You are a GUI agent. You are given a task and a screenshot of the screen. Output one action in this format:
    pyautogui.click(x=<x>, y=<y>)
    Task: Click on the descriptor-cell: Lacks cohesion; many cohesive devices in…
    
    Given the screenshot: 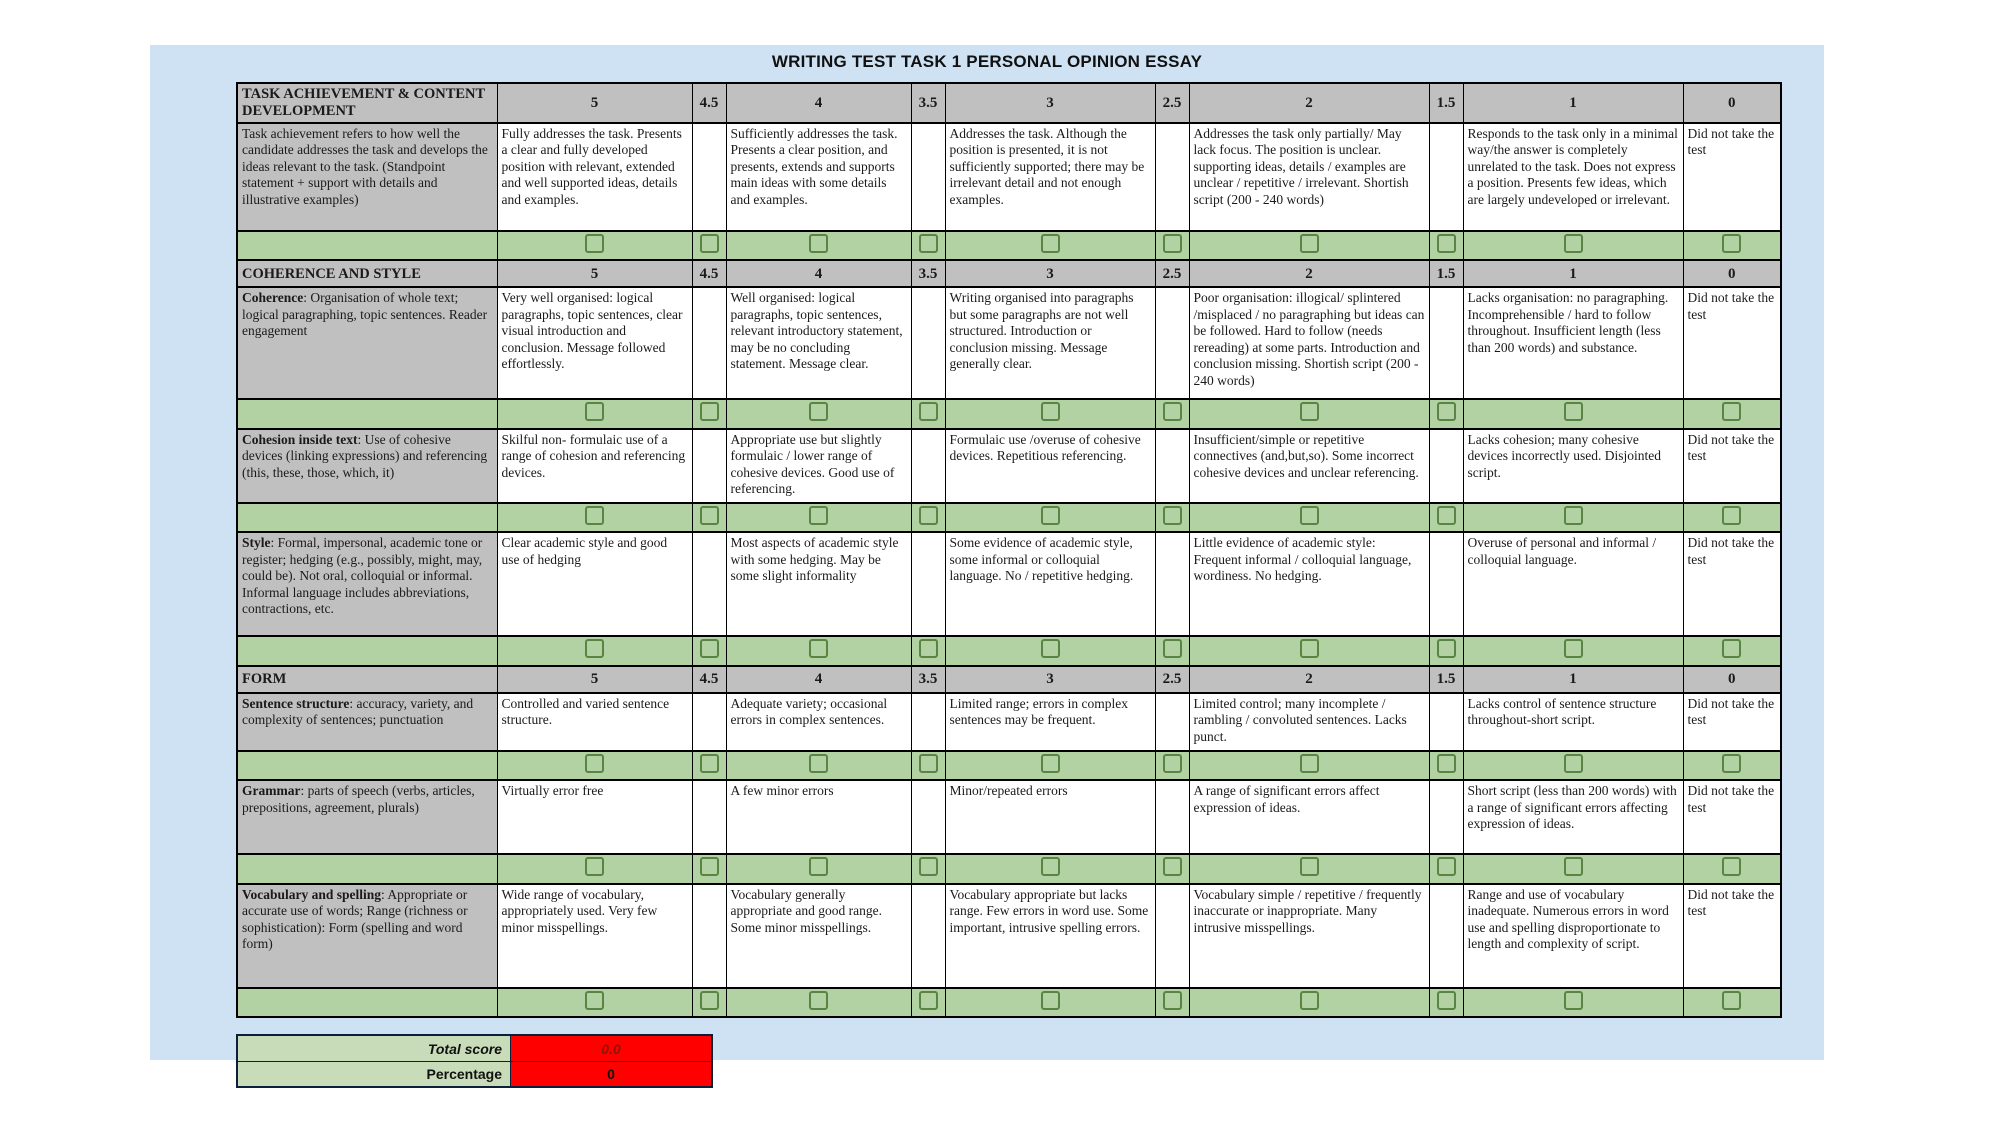 What is the action you would take?
    pyautogui.click(x=1573, y=466)
    